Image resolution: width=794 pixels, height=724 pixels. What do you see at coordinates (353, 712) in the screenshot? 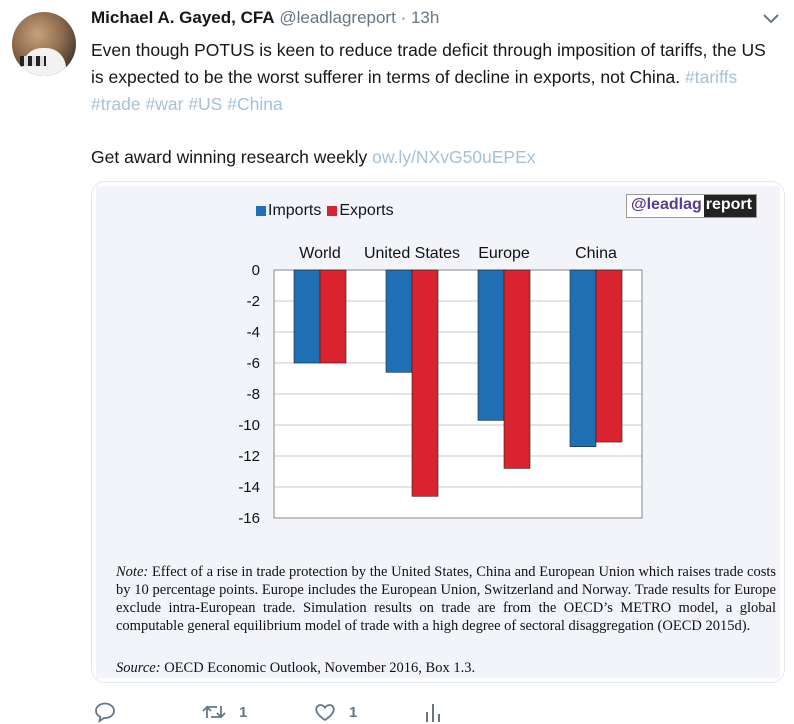
I see `like-count: 1` at bounding box center [353, 712].